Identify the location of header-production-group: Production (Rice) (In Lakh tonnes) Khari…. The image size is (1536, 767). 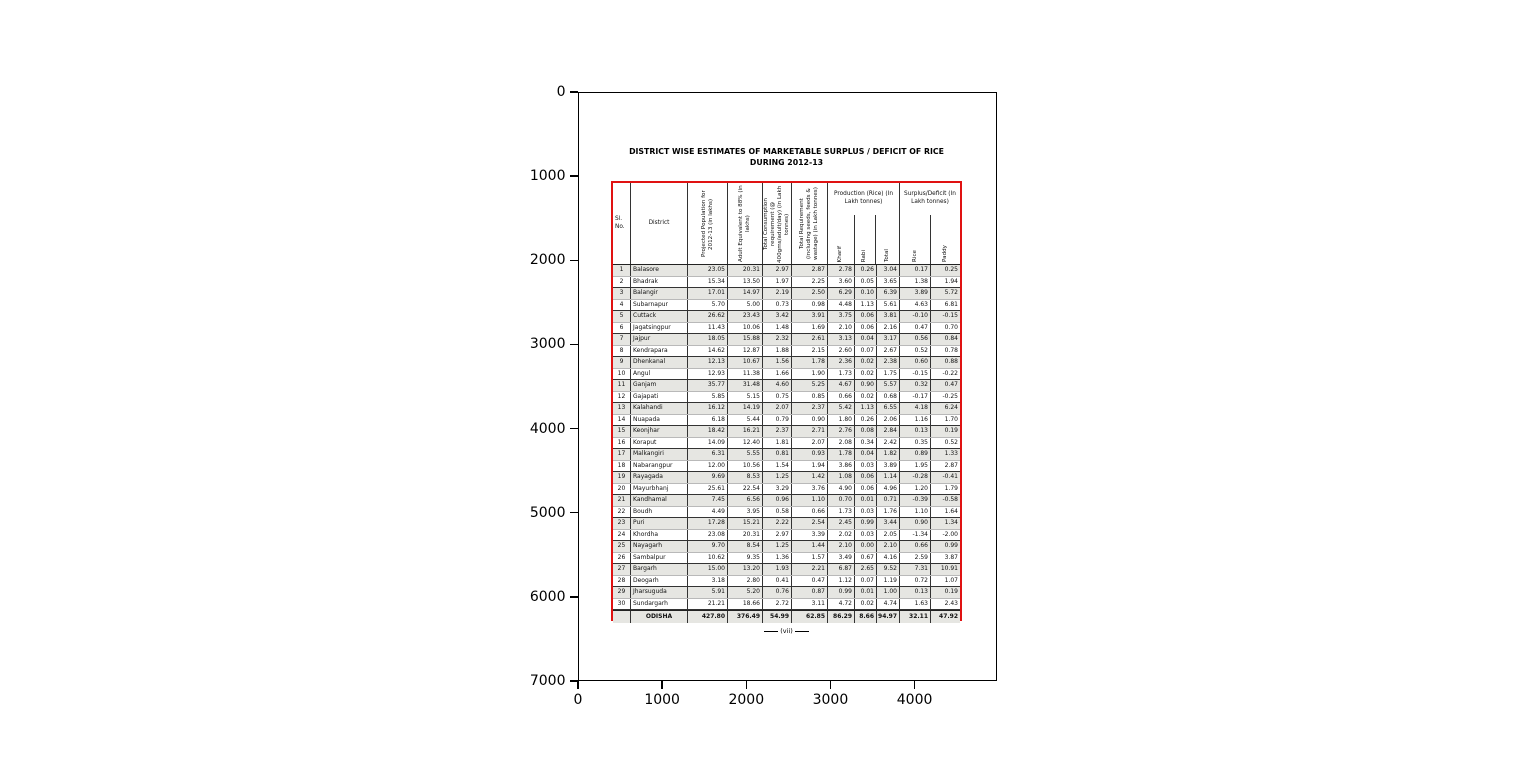
(864, 223).